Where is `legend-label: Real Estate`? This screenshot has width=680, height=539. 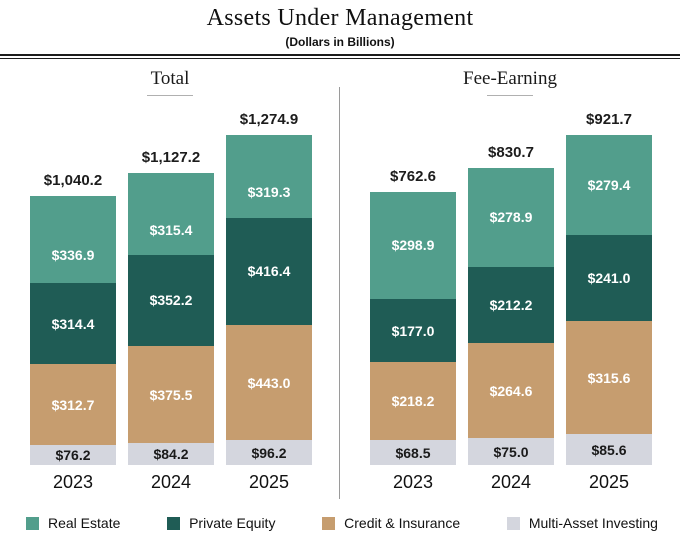 legend-label: Real Estate is located at coordinates (84, 523).